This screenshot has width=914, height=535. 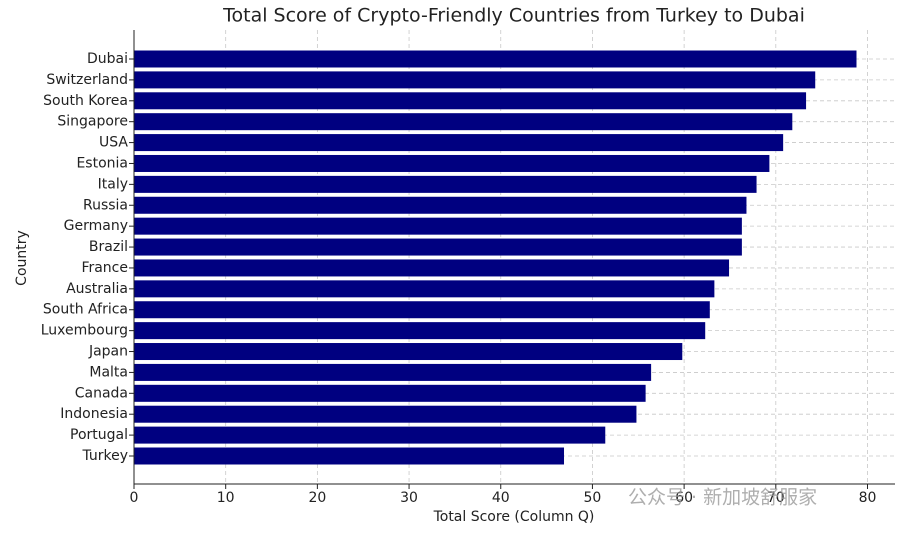 I want to click on x-axis-label: Total Score (Column Q), so click(x=514, y=517).